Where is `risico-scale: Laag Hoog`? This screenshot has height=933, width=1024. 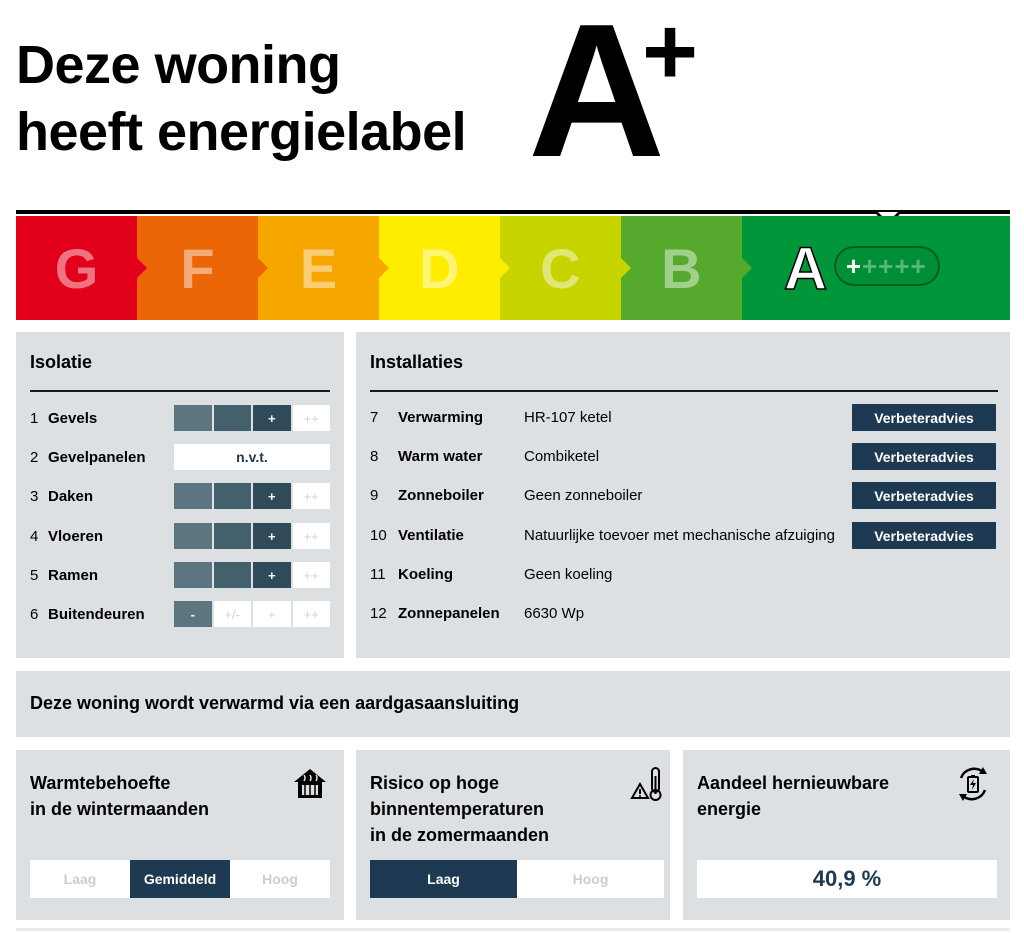
risico-scale: Laag Hoog is located at coordinates (517, 879).